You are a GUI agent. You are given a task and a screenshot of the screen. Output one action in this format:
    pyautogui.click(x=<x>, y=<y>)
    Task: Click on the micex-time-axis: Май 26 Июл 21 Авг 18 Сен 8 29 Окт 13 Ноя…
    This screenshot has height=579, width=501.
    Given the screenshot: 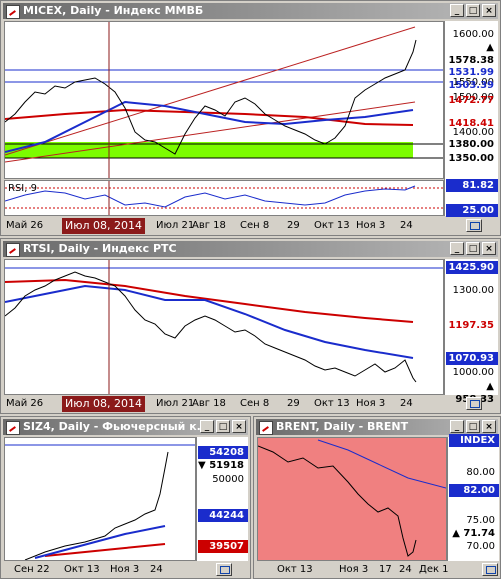 What is the action you would take?
    pyautogui.click(x=234, y=226)
    